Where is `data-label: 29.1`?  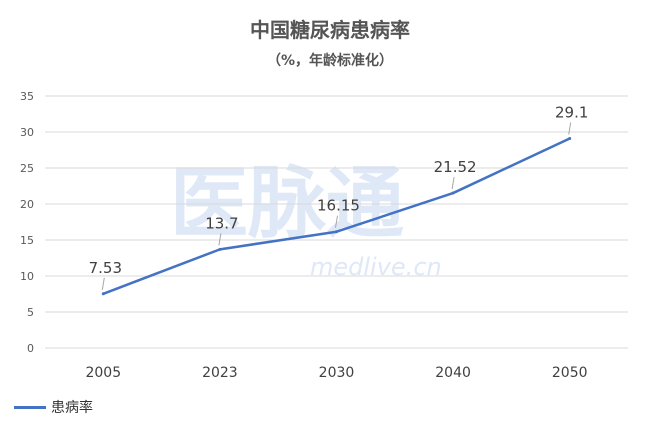
data-label: 29.1 is located at coordinates (571, 112).